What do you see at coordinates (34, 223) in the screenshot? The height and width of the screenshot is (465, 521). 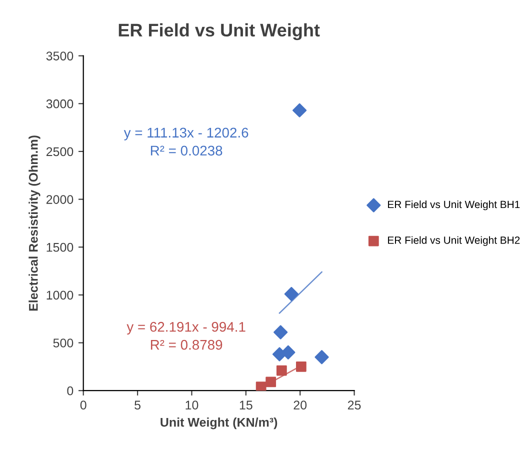 I see `y-axis-title: Electrical Resistivity (Ohm.m)` at bounding box center [34, 223].